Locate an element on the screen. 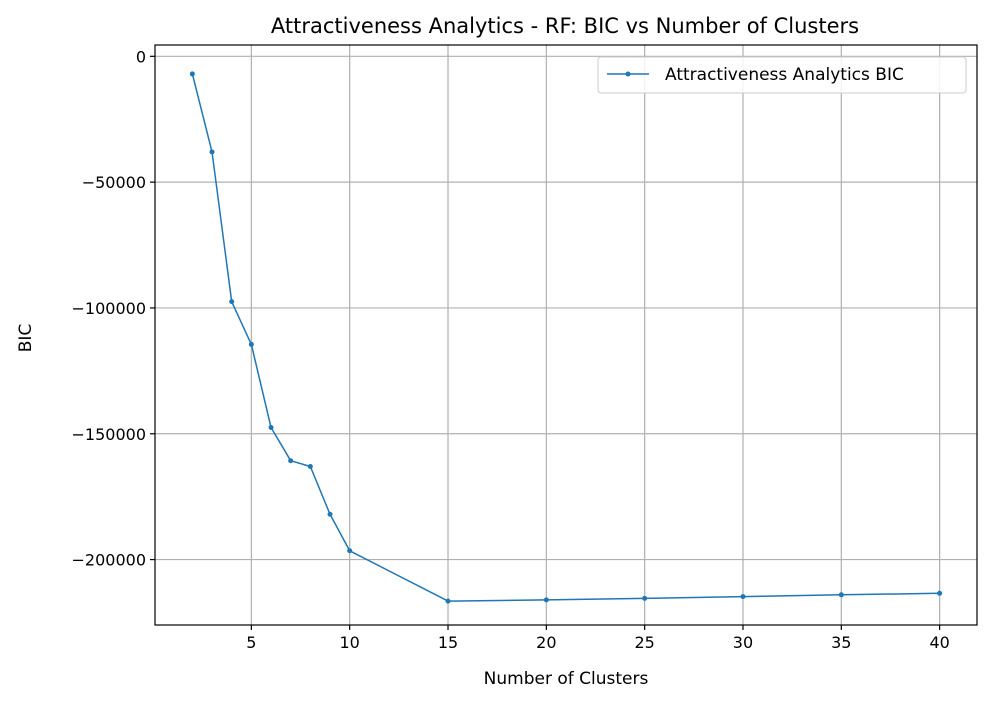  x-tick-label: 25 is located at coordinates (644, 642).